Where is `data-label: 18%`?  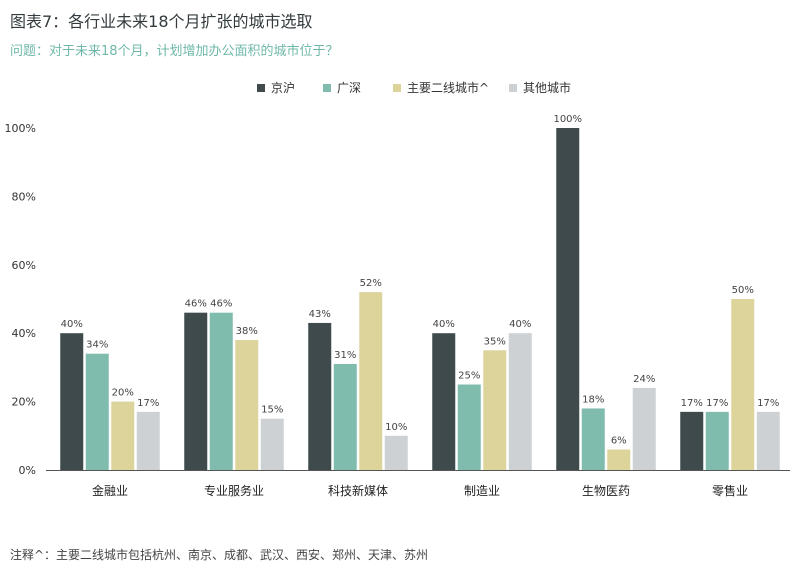 data-label: 18% is located at coordinates (593, 399).